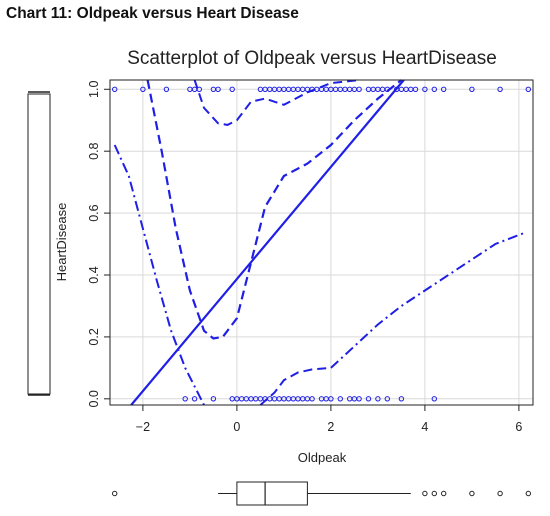 The height and width of the screenshot is (516, 550). I want to click on y-tick-label: 0.6, so click(94, 212).